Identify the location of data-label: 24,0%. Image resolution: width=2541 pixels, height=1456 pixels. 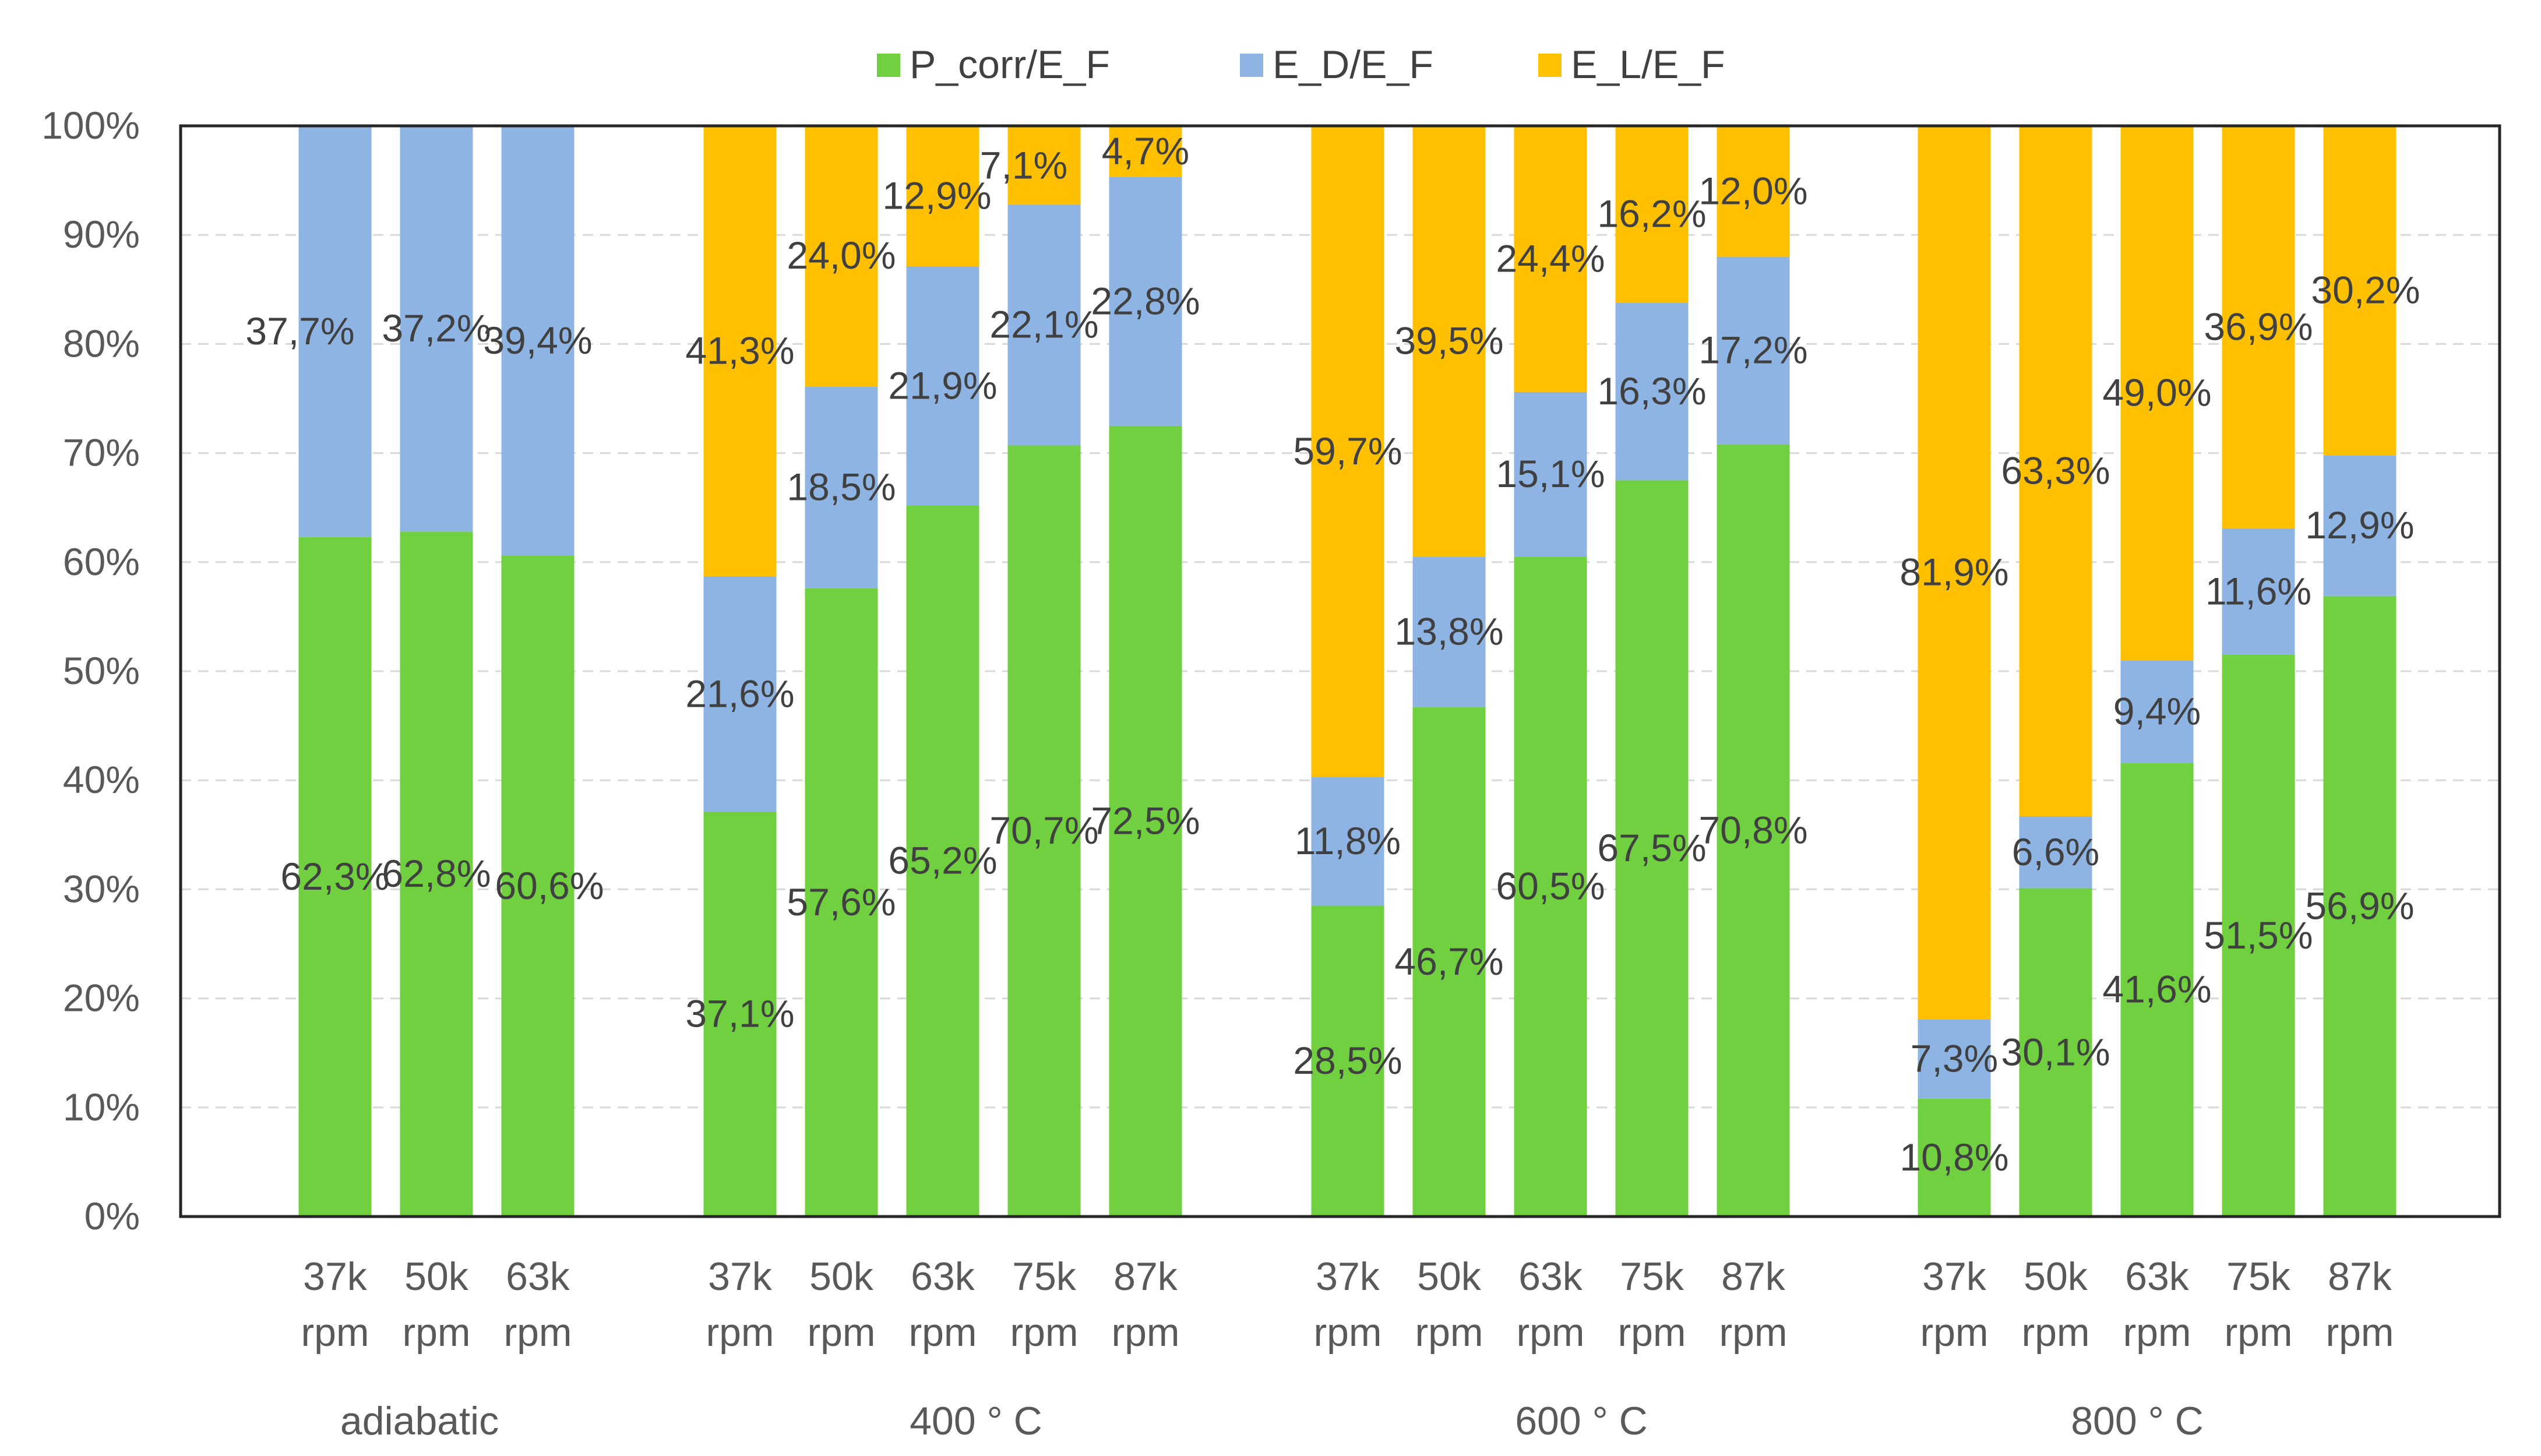
(841, 255).